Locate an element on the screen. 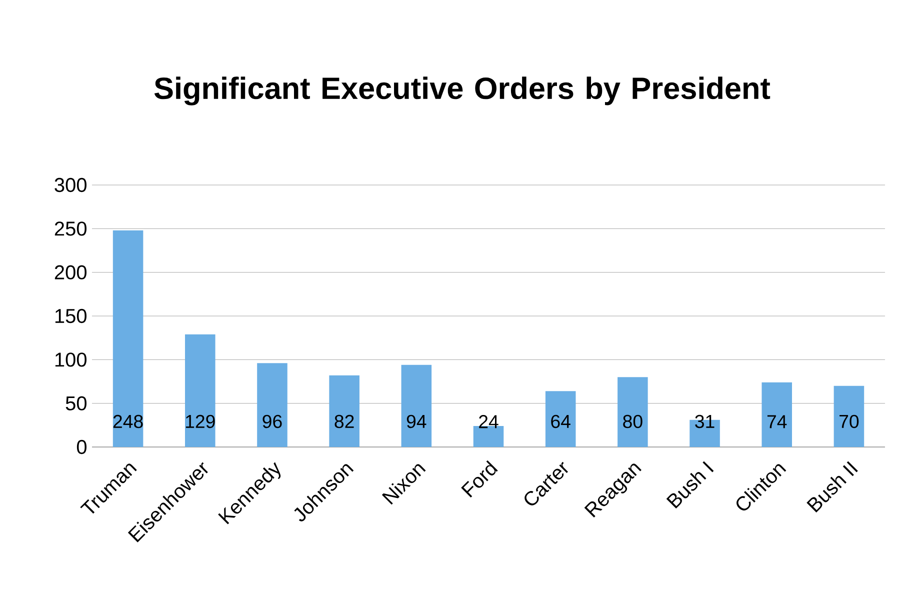  data-label: 74 is located at coordinates (777, 421).